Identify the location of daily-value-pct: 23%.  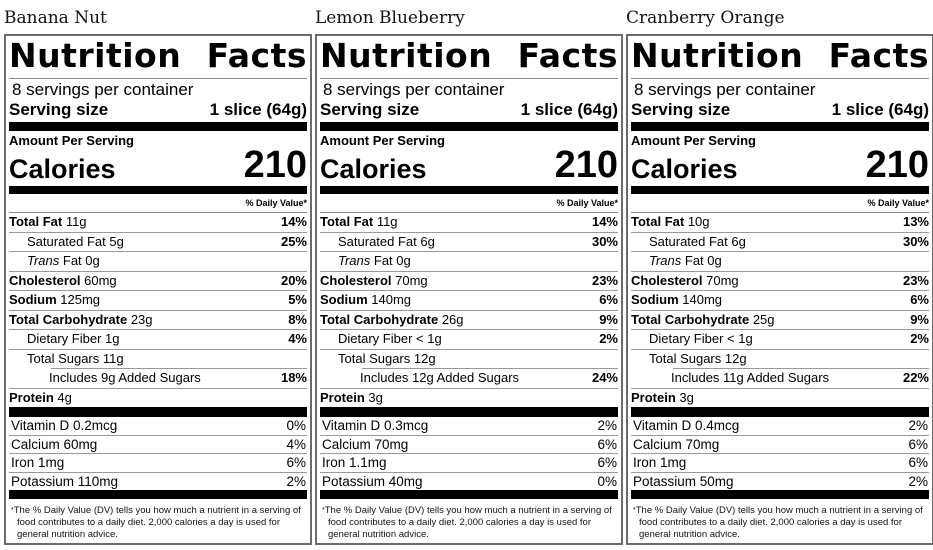
(604, 280).